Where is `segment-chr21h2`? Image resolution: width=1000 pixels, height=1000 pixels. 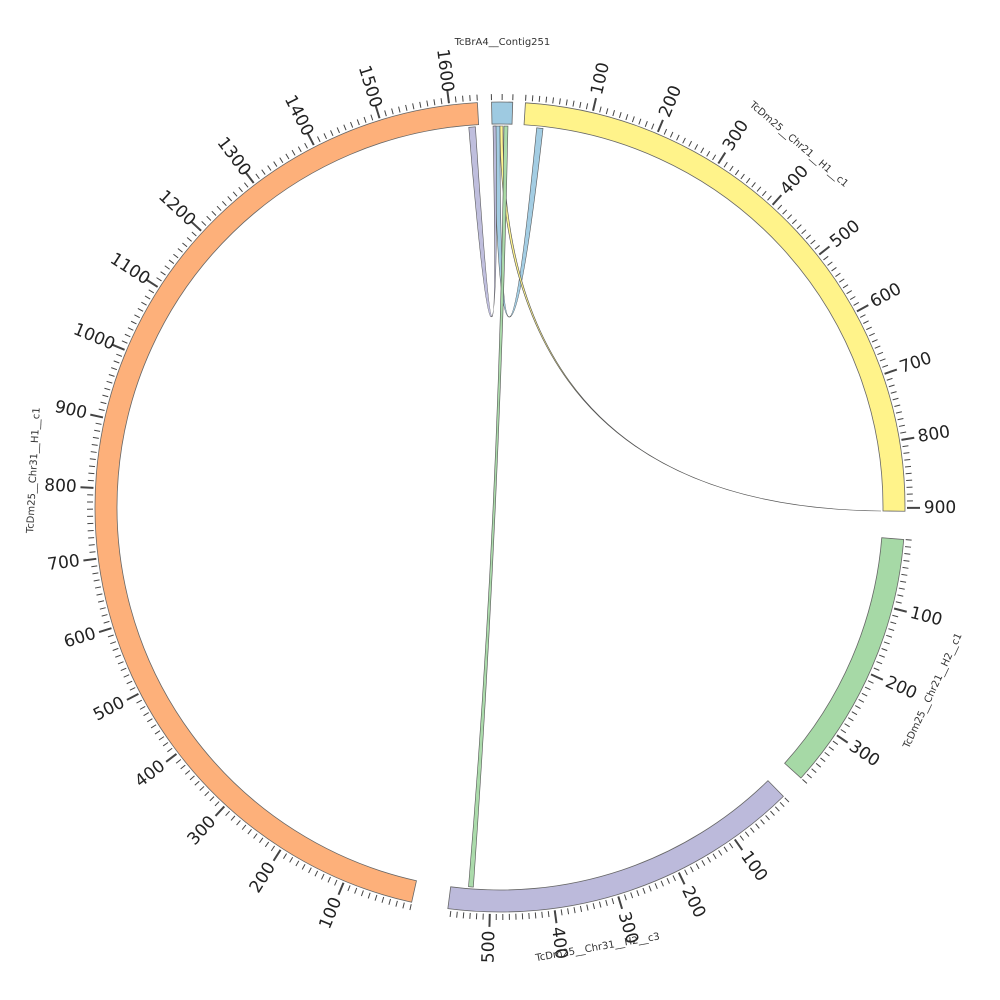 segment-chr21h2 is located at coordinates (844, 658).